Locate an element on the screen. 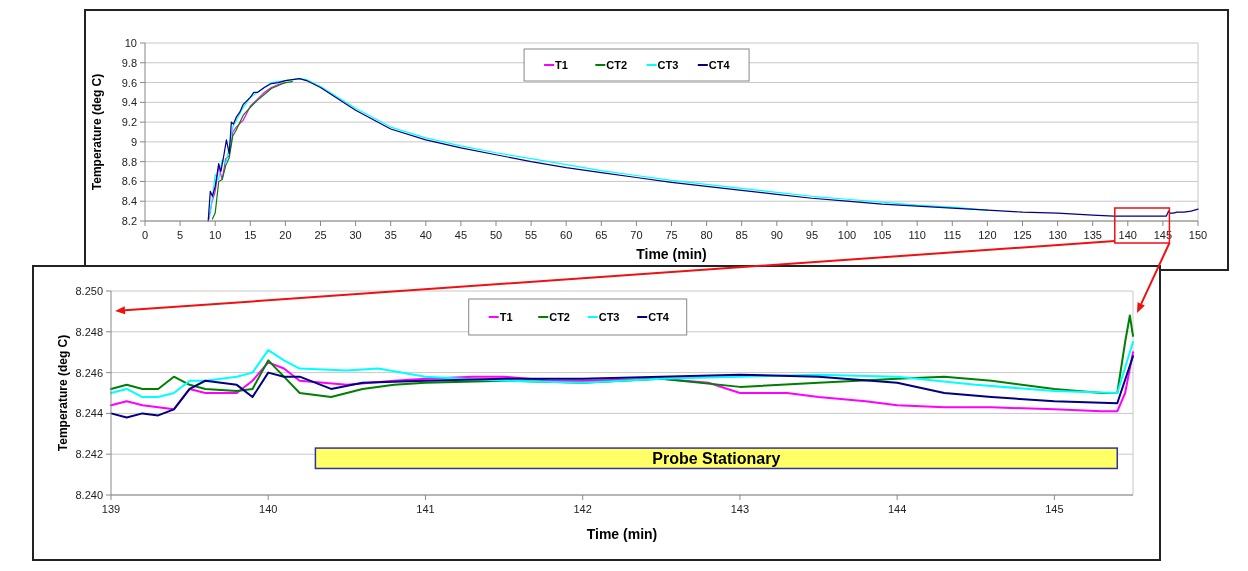 This screenshot has width=1248, height=571. line-series is located at coordinates (622, 370).